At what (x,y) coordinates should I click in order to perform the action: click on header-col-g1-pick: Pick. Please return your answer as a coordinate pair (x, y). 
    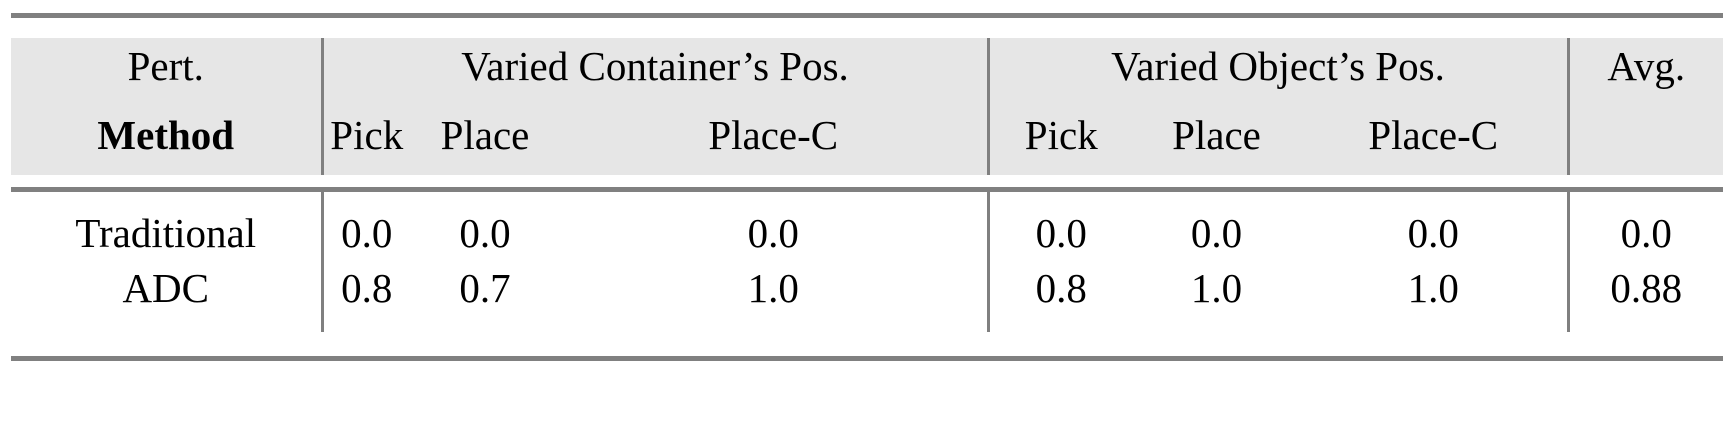
    Looking at the image, I should click on (365, 135).